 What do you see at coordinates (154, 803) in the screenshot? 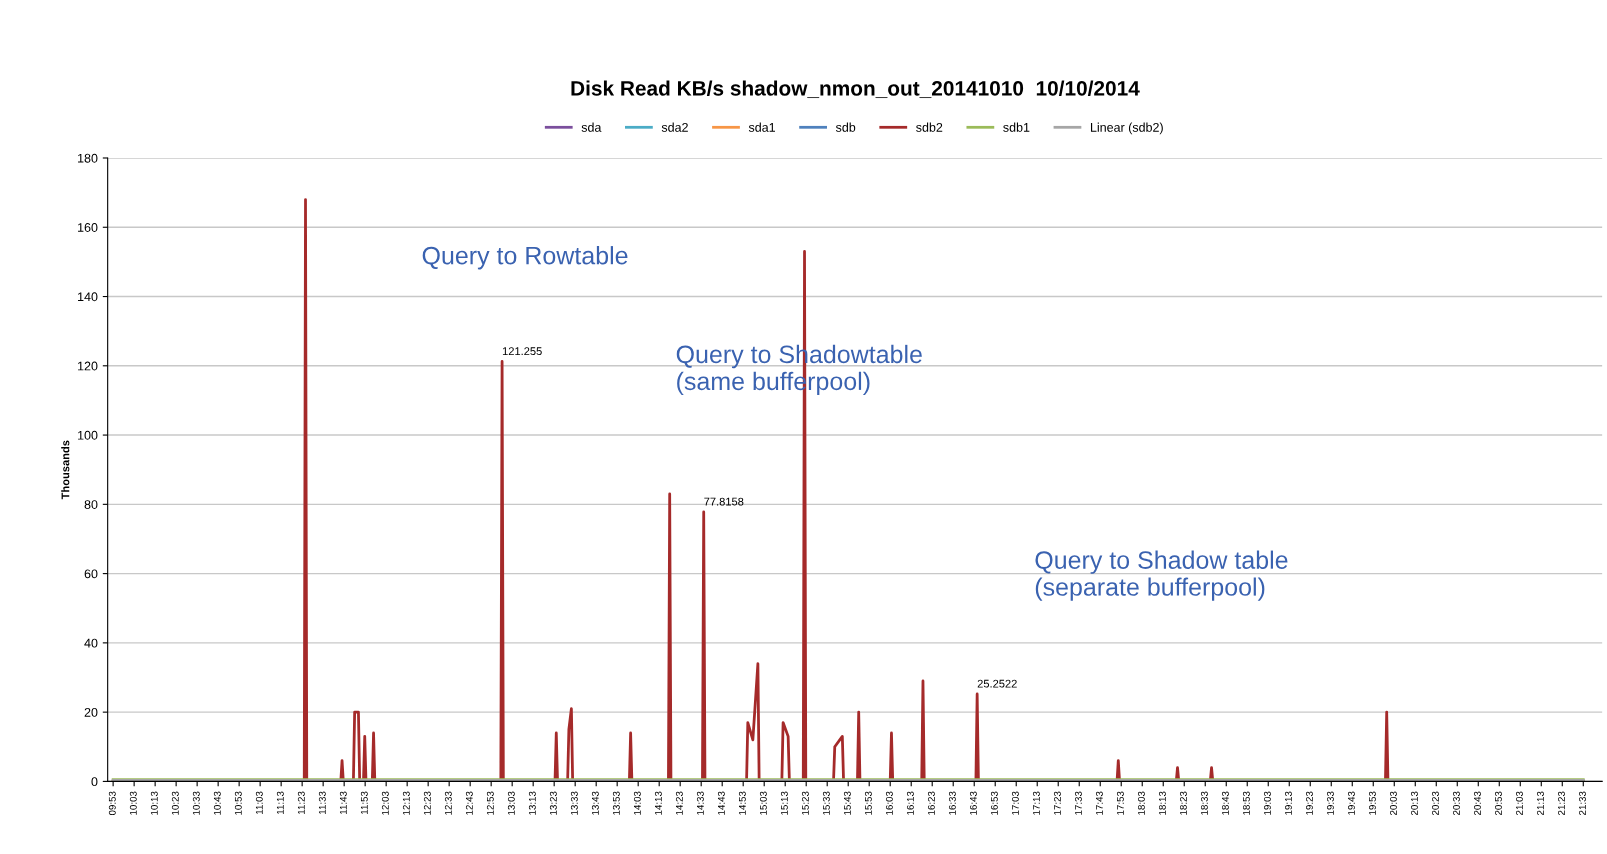
I see `x-tick-label: 10:13` at bounding box center [154, 803].